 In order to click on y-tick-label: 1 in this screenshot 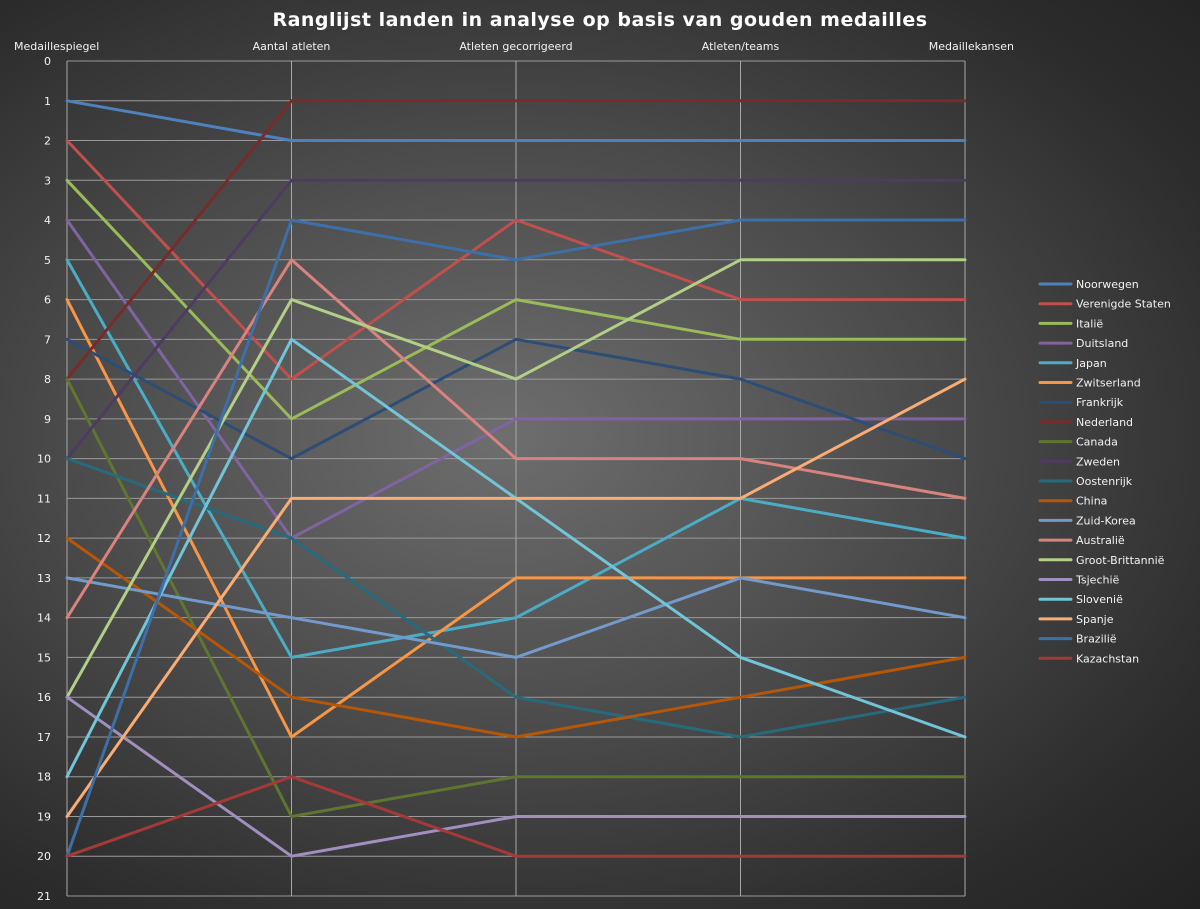, I will do `click(47, 101)`.